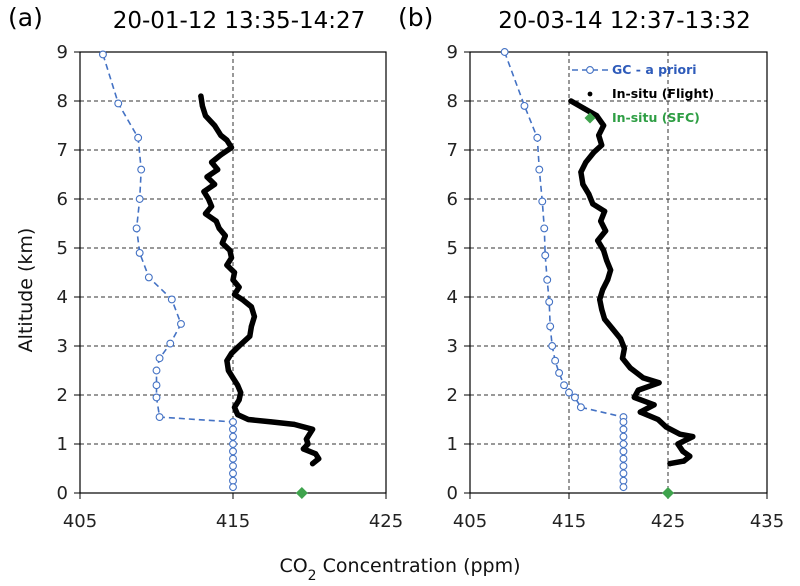 This screenshot has height=586, width=800. Describe the element at coordinates (452, 150) in the screenshot. I see `y-tick-label: 7` at that location.